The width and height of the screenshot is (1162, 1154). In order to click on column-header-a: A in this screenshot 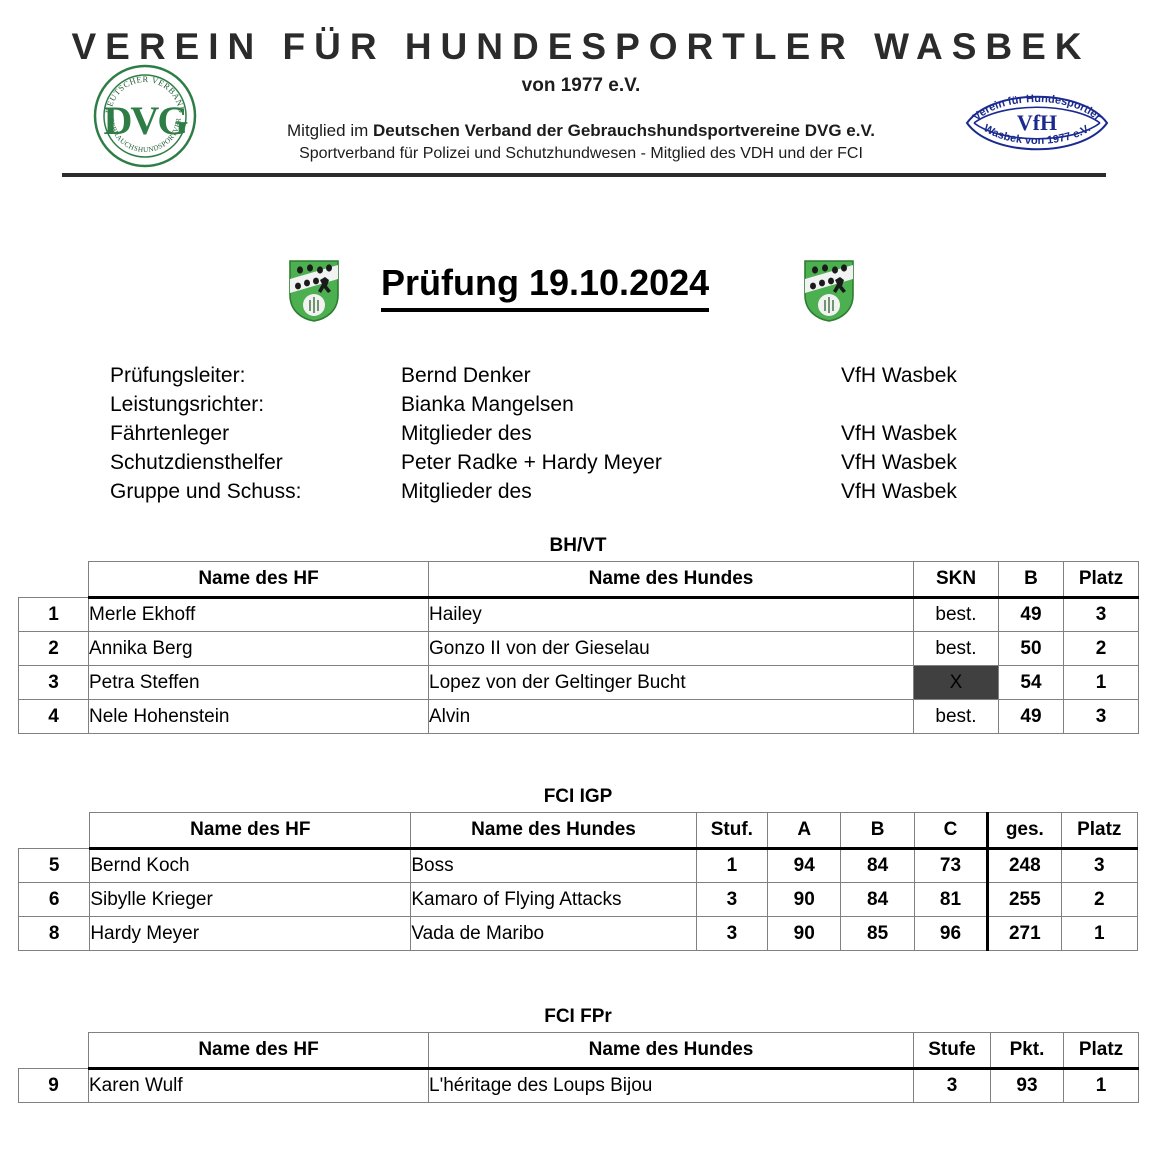, I will do `click(804, 831)`.